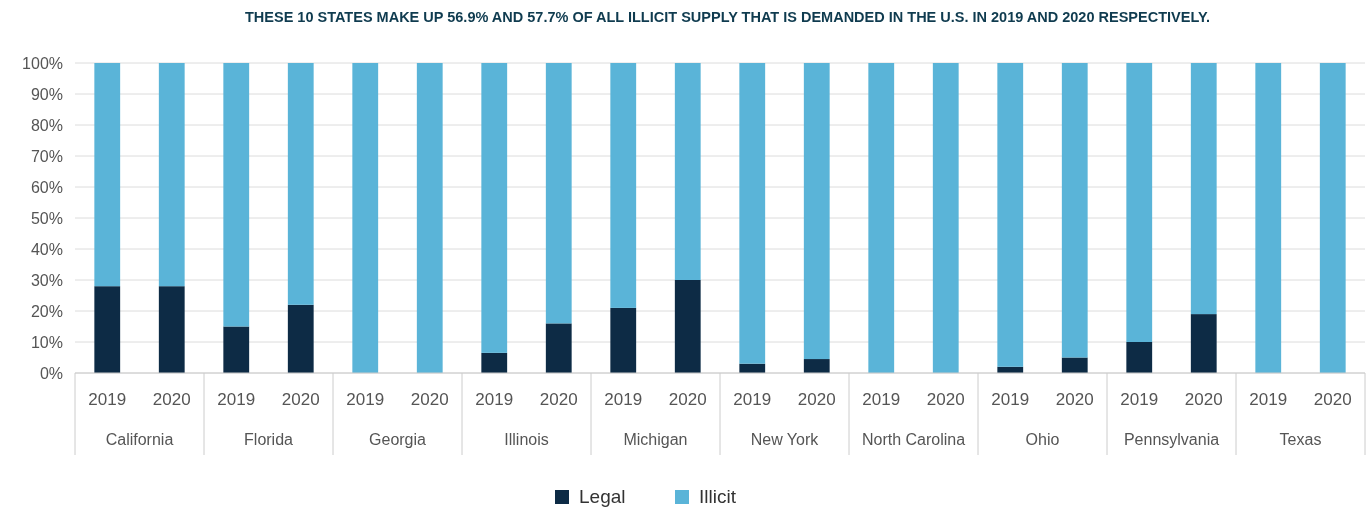  I want to click on y-tick-label: 0%, so click(51, 373).